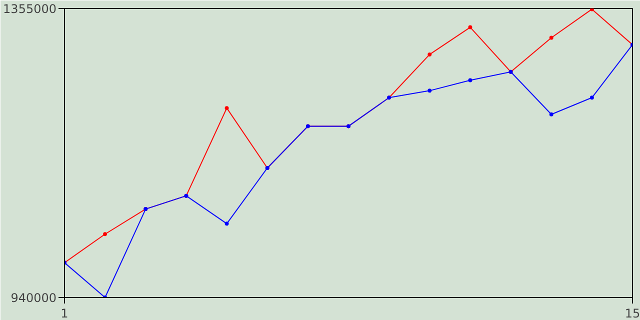  I want to click on x-tick-label: 15, so click(632, 313).